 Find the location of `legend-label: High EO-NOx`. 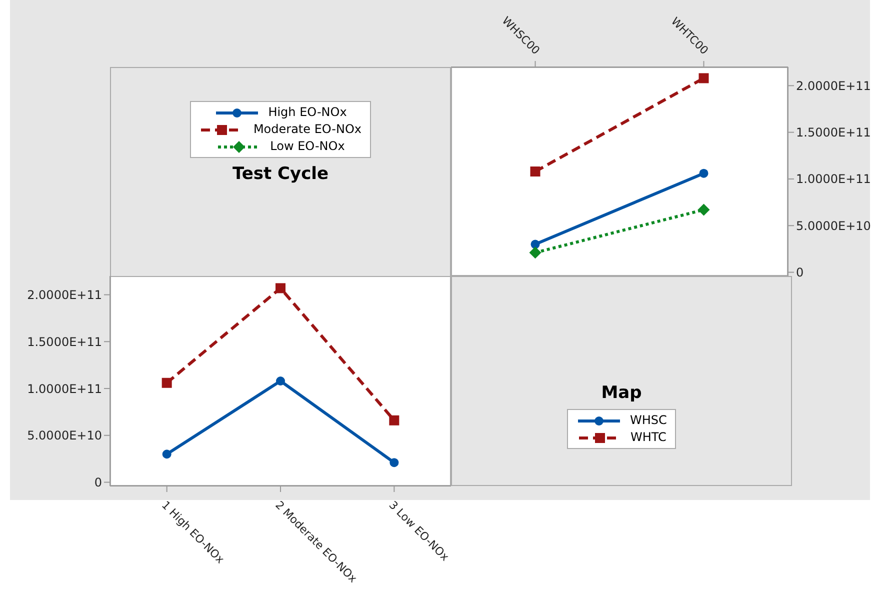

legend-label: High EO-NOx is located at coordinates (307, 112).